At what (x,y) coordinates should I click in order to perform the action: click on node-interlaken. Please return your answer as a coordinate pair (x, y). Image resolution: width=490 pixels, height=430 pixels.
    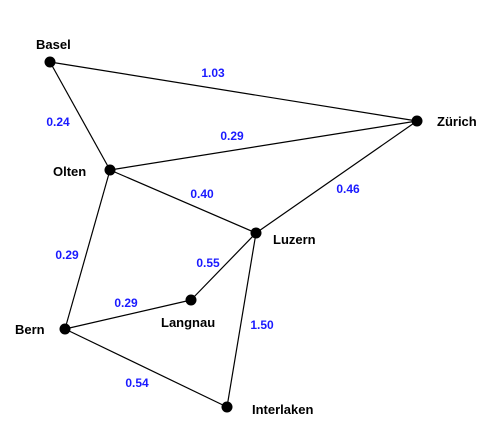
    Looking at the image, I should click on (227, 407).